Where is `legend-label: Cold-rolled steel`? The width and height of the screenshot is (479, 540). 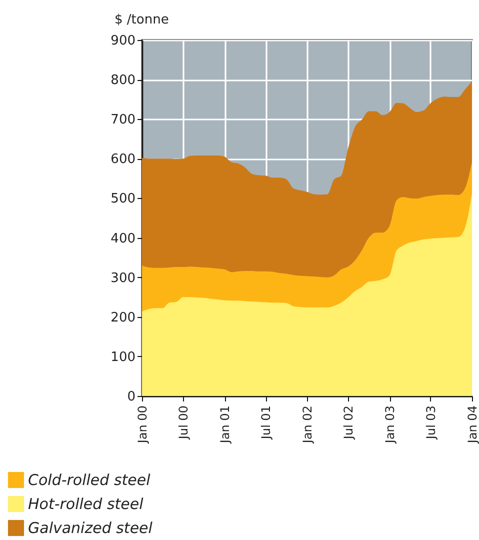 legend-label: Cold-rolled steel is located at coordinates (90, 480).